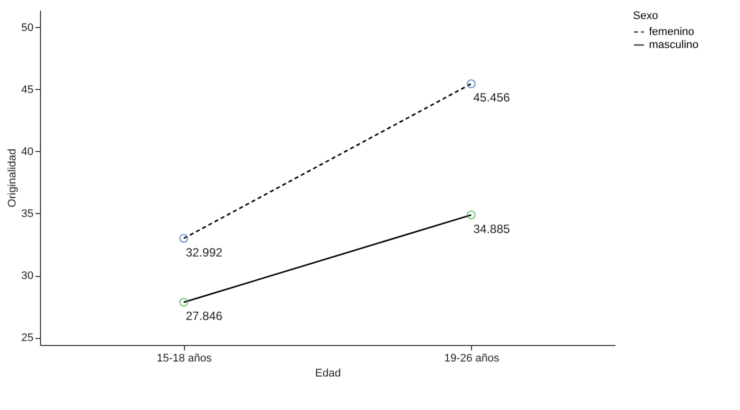  Describe the element at coordinates (27, 276) in the screenshot. I see `y-tick-label: 30` at that location.